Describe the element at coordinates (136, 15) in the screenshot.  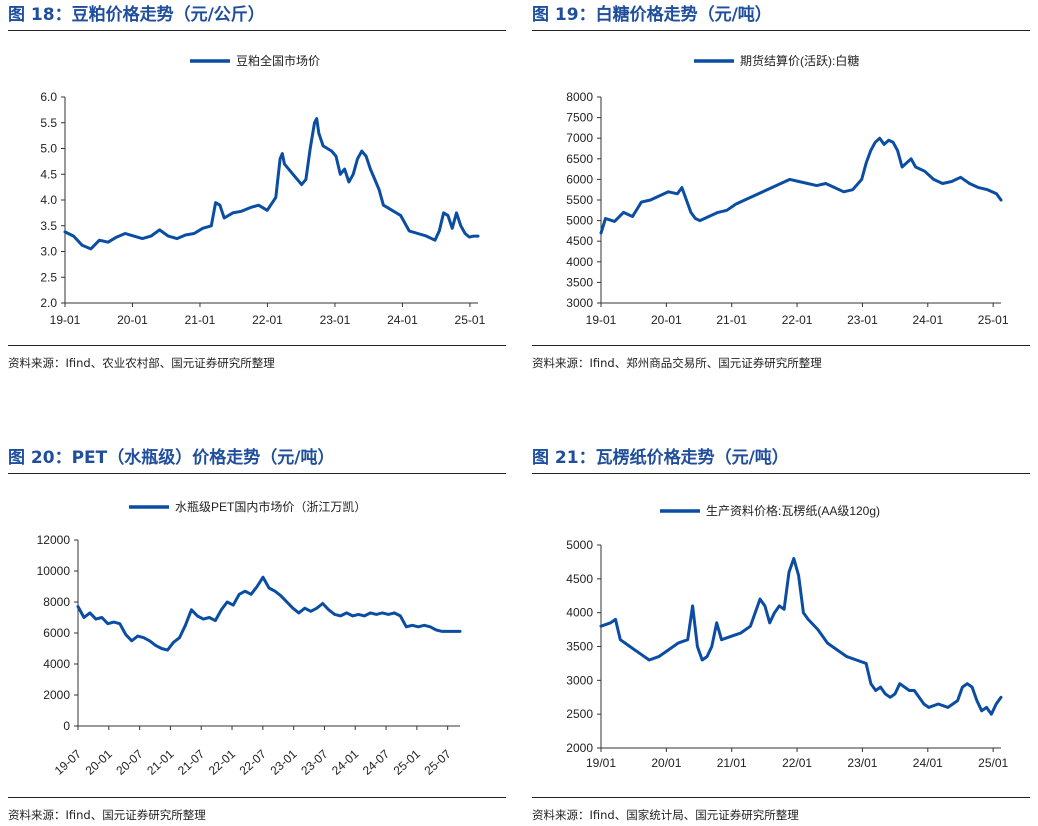
I see `chart-title: 图 18：豆粕价格走势（元/公斤）` at that location.